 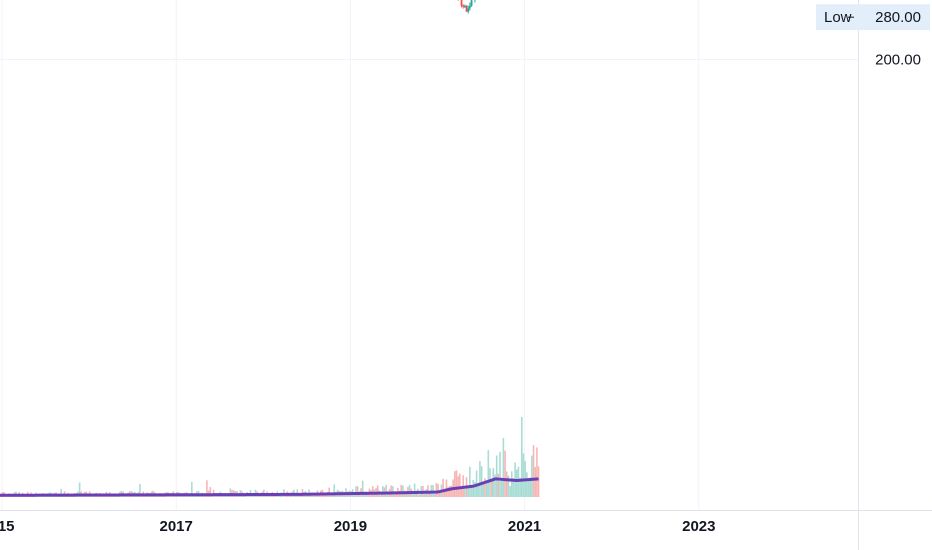 What do you see at coordinates (698, 526) in the screenshot?
I see `x-tick-label: 2023` at bounding box center [698, 526].